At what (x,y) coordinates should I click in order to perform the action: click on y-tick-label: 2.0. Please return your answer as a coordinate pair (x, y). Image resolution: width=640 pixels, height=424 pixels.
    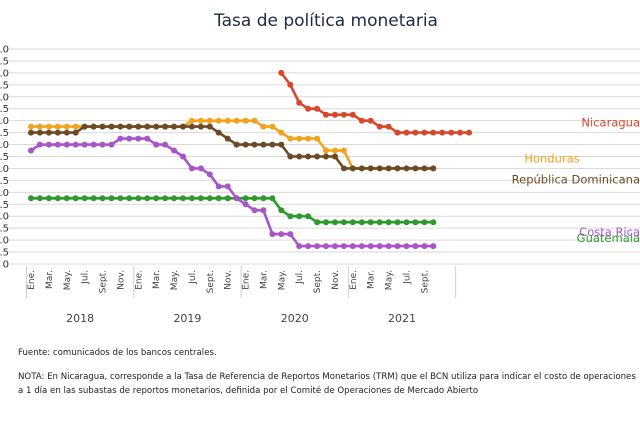
    Looking at the image, I should click on (4, 217).